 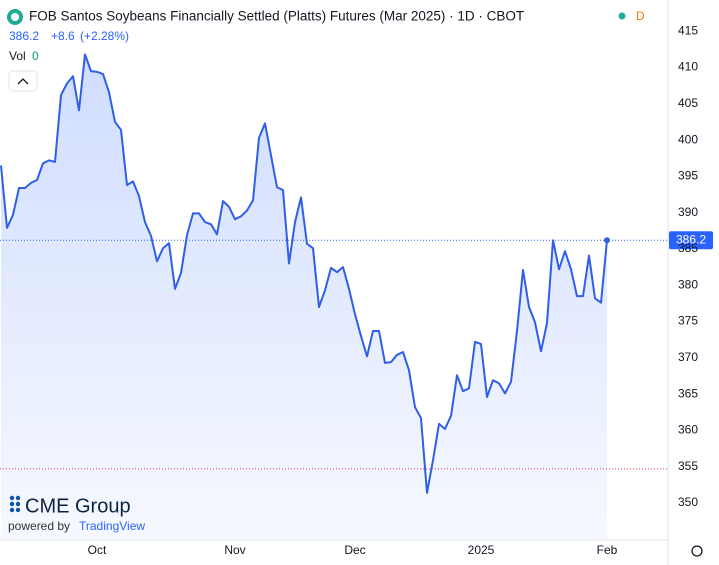 What do you see at coordinates (24, 36) in the screenshot?
I see `last-price: 386.2` at bounding box center [24, 36].